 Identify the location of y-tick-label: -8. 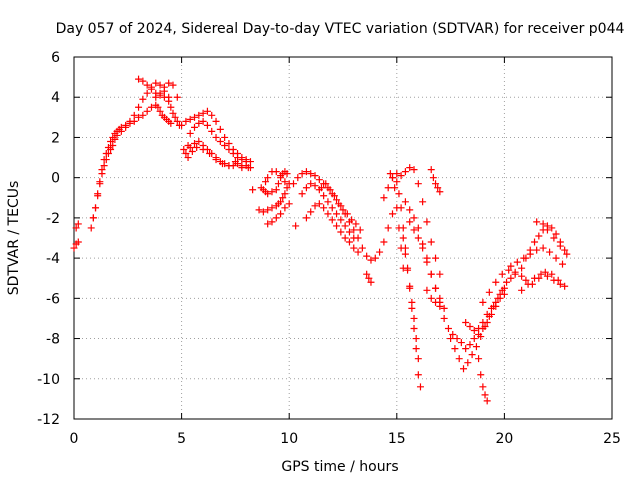
(53, 340).